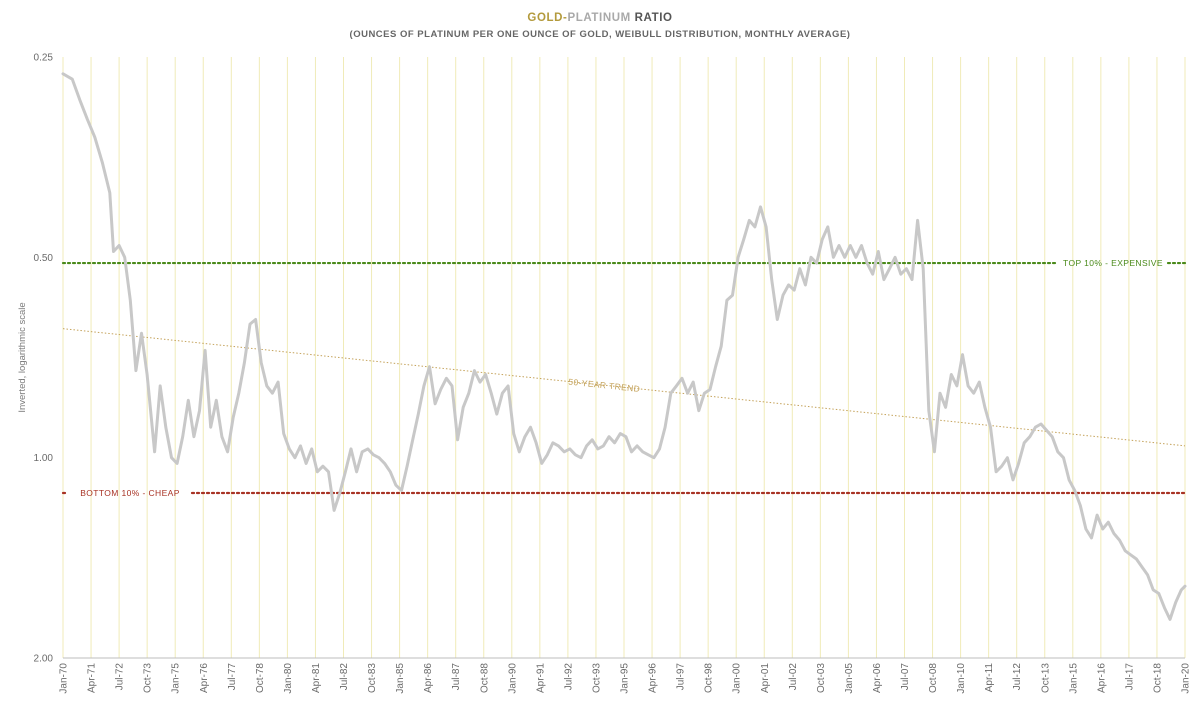 The height and width of the screenshot is (708, 1200). What do you see at coordinates (604, 384) in the screenshot?
I see `trend-label: 50-YEAR TREND` at bounding box center [604, 384].